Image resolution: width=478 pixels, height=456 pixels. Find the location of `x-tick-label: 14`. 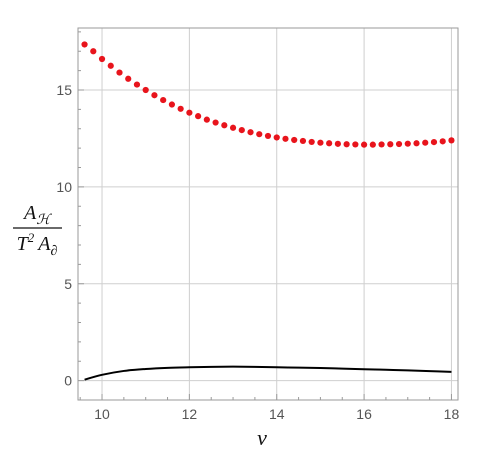

x-tick-label: 14 is located at coordinates (277, 414).